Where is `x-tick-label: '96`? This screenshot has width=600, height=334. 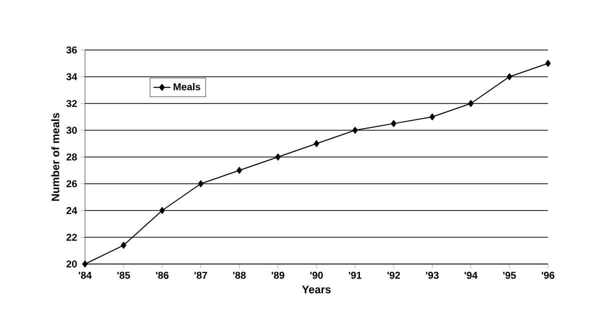 x-tick-label: '96 is located at coordinates (548, 275).